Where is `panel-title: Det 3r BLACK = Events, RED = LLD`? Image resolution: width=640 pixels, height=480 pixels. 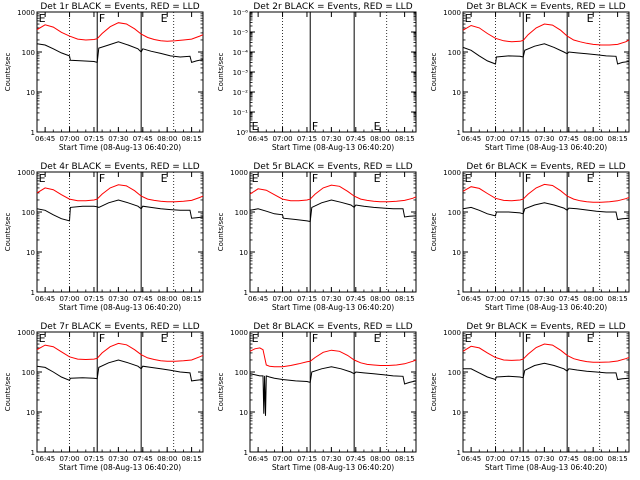 panel-title: Det 3r BLACK = Events, RED = LLD is located at coordinates (545, 7).